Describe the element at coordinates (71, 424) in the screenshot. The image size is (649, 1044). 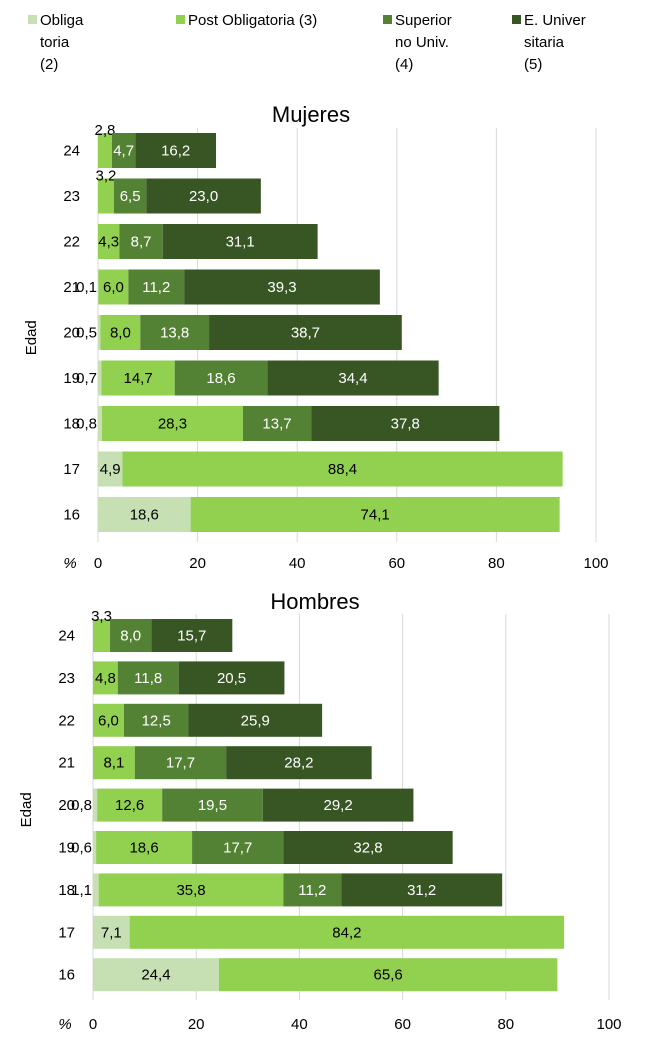
I see `y-tick-label: 18` at that location.